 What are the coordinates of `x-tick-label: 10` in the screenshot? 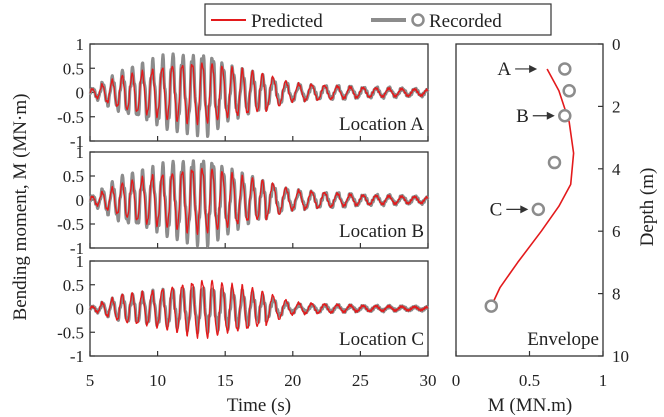 It's located at (157, 380).